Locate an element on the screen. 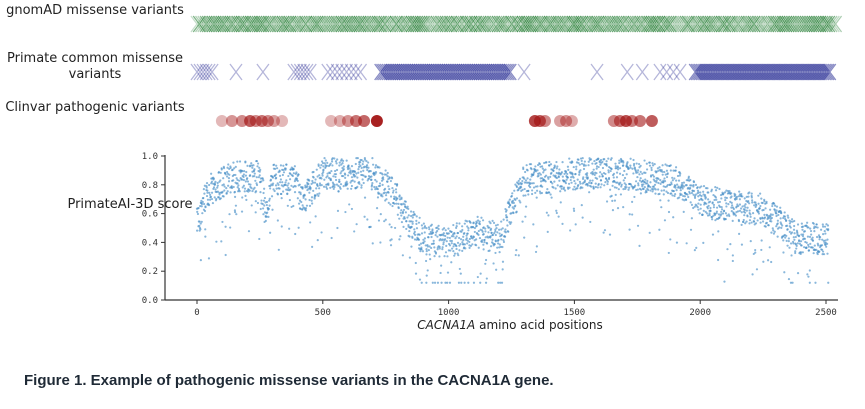 Image resolution: width=865 pixels, height=409 pixels. clinvar-variant-marker is located at coordinates (376, 121).